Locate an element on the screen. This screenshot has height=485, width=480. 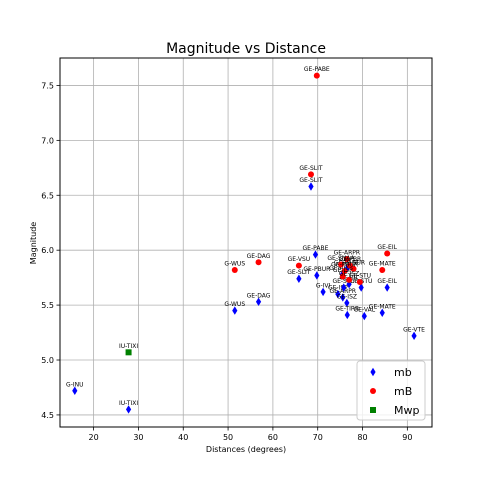
x-tick-label: 80 is located at coordinates (362, 437).